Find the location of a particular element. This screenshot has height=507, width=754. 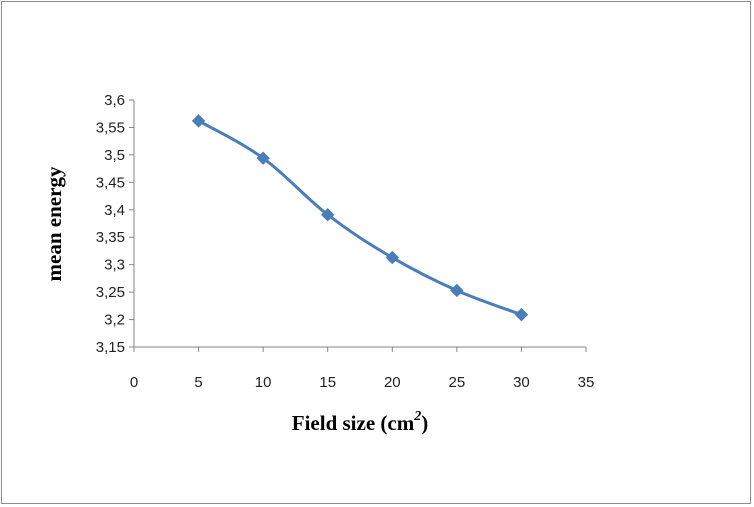

x-axis-title: Field size (cm2) is located at coordinates (360, 422).